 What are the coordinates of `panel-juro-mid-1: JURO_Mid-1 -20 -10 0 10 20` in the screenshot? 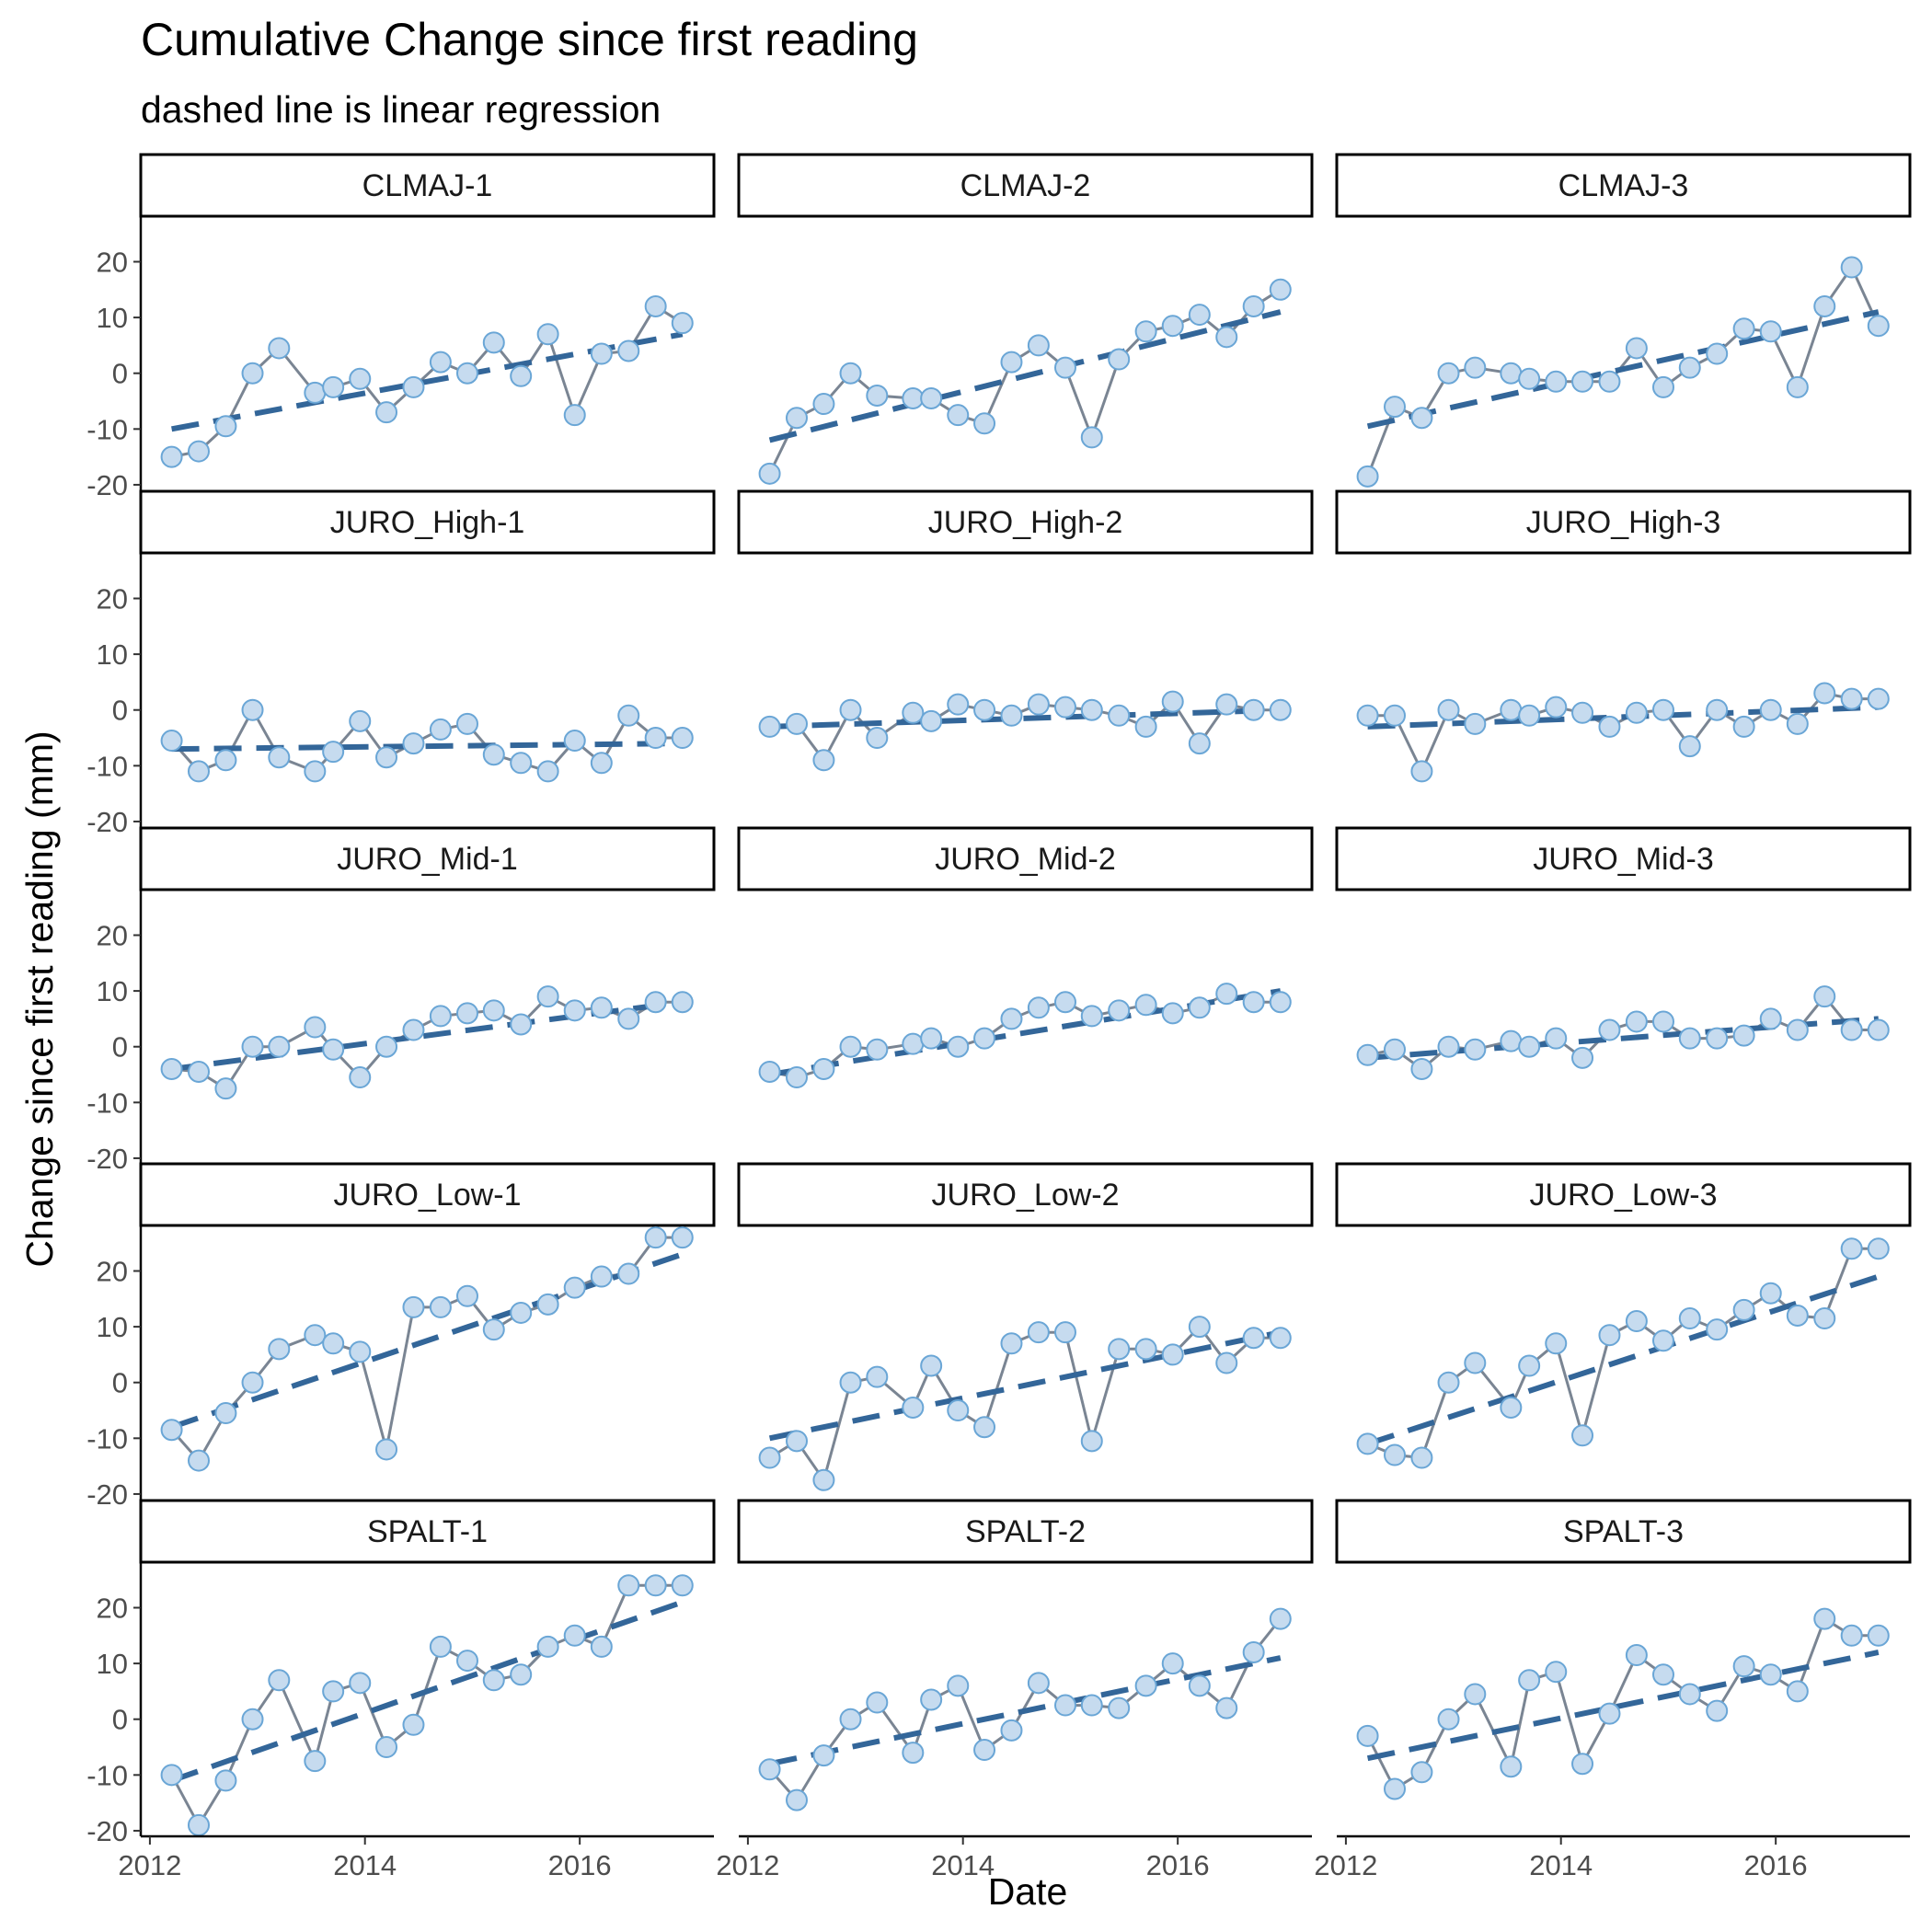 It's located at (401, 1000).